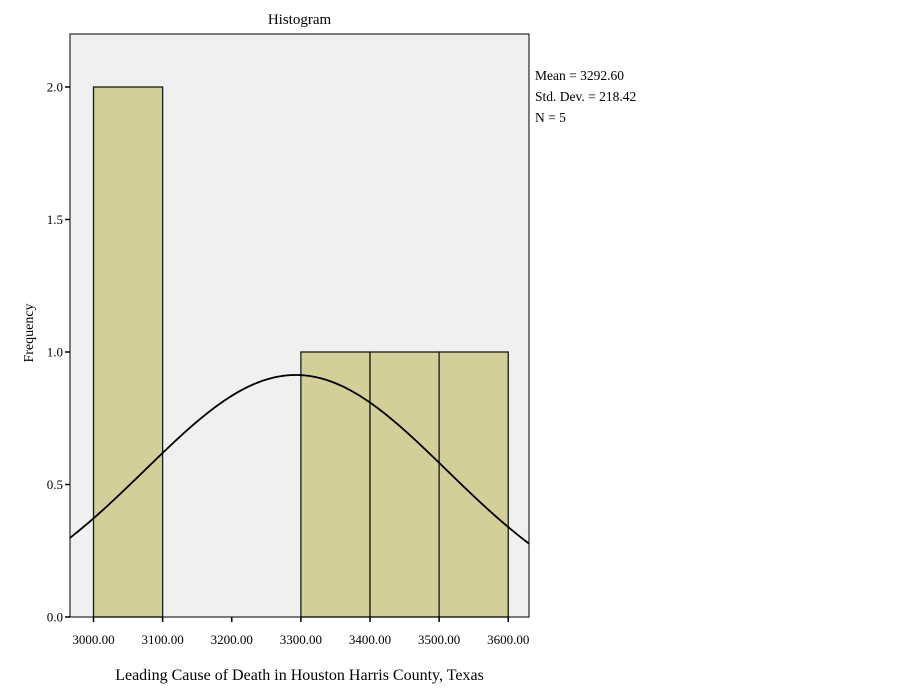 This screenshot has height=694, width=902. Describe the element at coordinates (300, 20) in the screenshot. I see `chart-title: Histogram` at that location.